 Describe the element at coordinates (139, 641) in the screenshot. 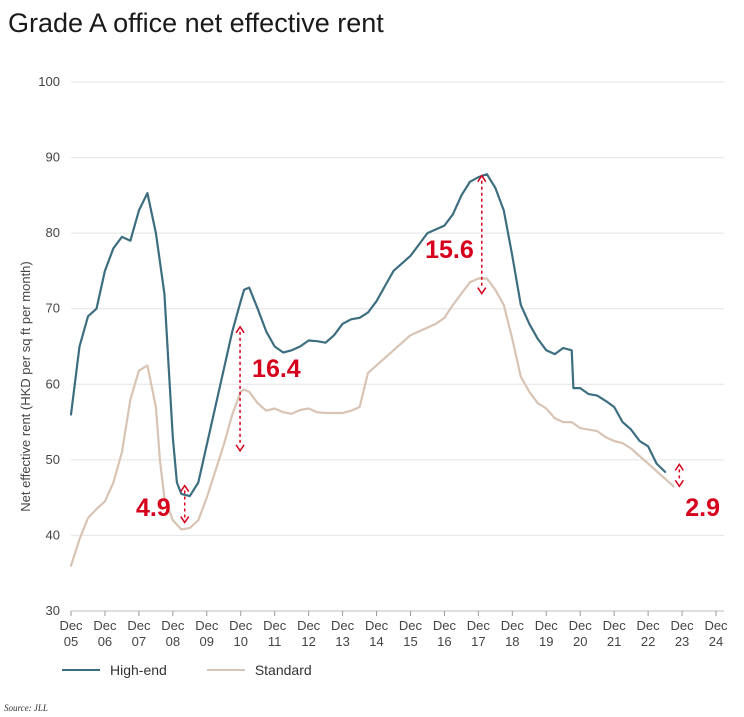

I see `x-tick-label-year: 07` at that location.